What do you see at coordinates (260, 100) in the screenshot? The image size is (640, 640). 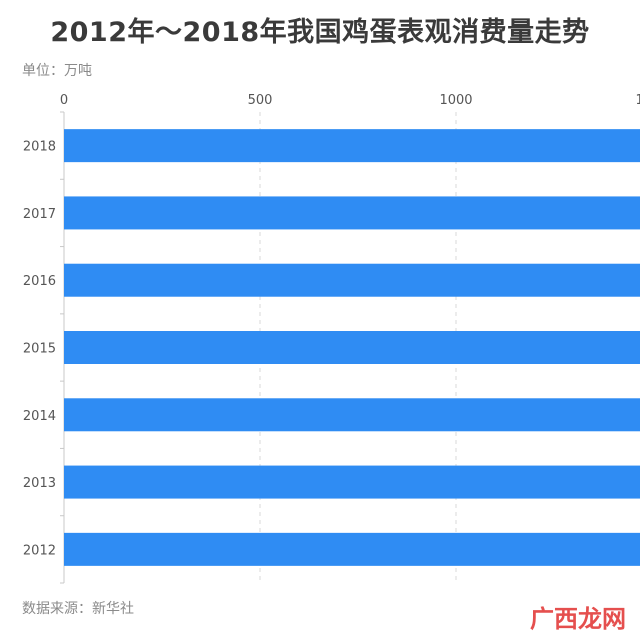 I see `x-tick-label: 500` at bounding box center [260, 100].